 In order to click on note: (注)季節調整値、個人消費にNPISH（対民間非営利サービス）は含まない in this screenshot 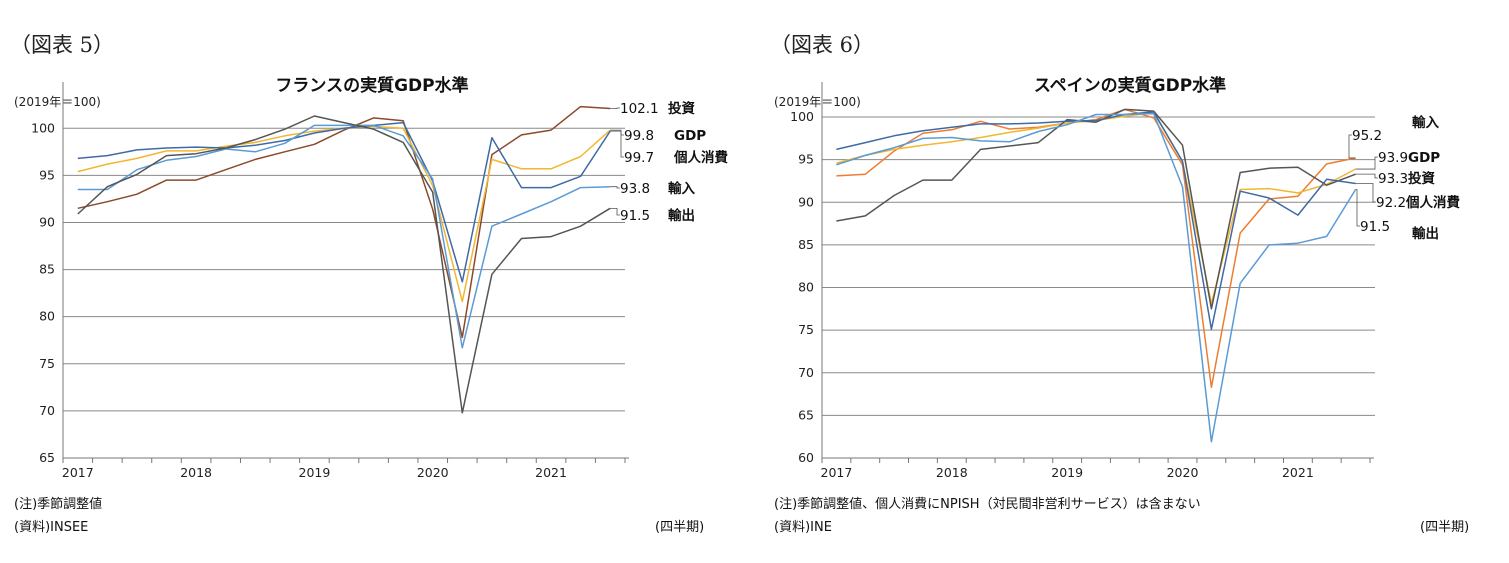, I will do `click(987, 504)`.